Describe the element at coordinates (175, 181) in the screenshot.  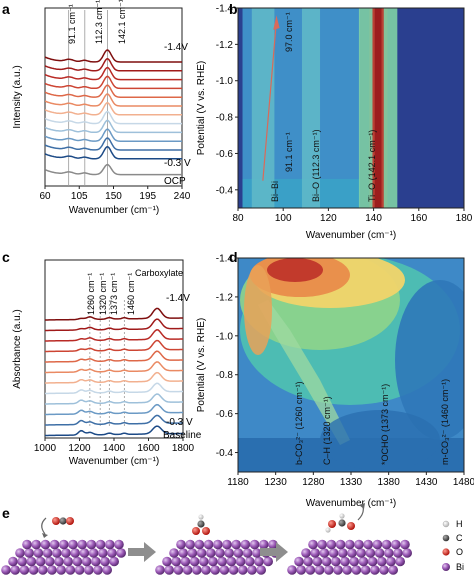
I see `panel-a-ocp-label: OCP` at that location.